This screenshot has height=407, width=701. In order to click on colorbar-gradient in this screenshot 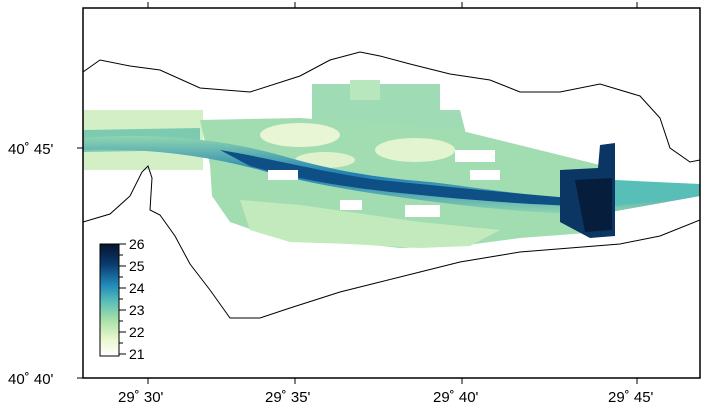, I will do `click(109, 300)`.